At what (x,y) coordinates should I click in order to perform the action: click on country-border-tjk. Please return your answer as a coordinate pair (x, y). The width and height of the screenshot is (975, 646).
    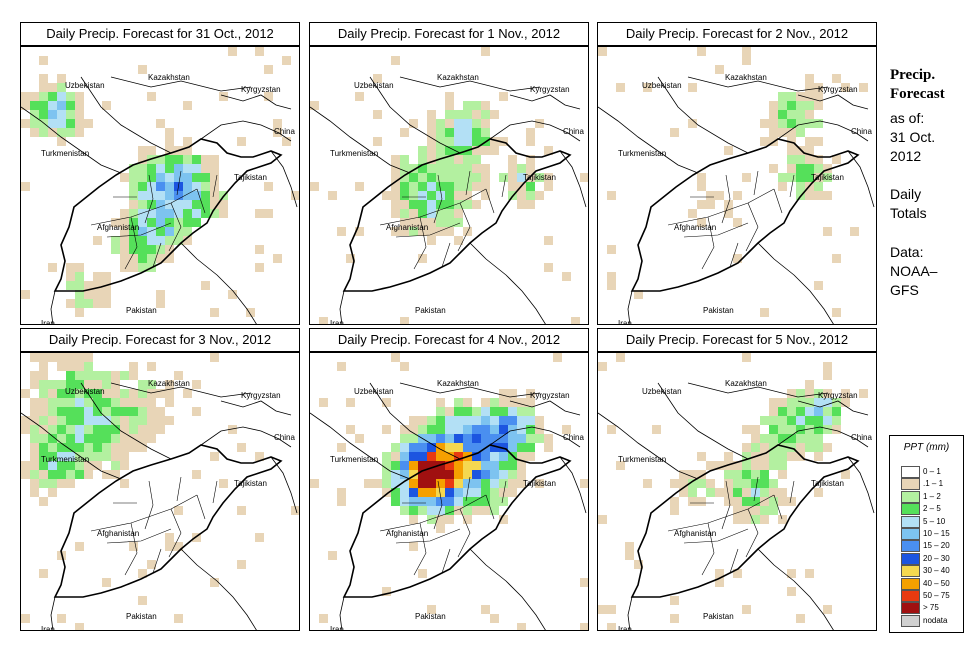
    Looking at the image, I should click on (535, 437).